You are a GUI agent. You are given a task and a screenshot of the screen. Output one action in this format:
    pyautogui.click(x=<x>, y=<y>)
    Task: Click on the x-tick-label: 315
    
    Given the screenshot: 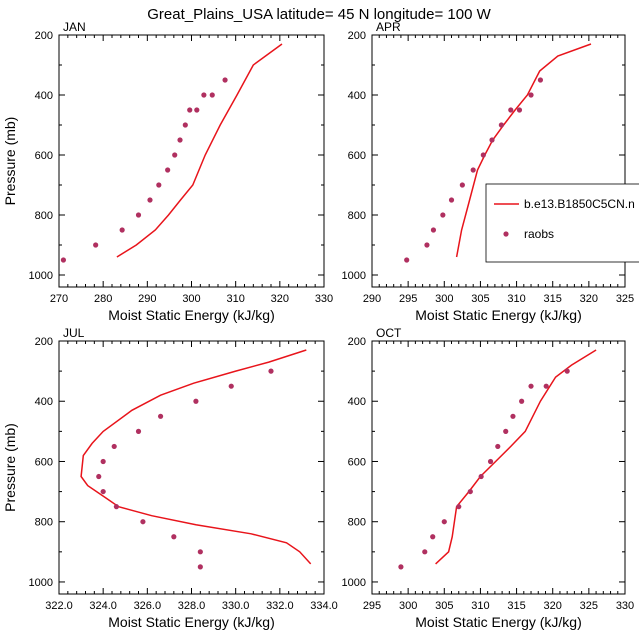 What is the action you would take?
    pyautogui.click(x=516, y=606)
    